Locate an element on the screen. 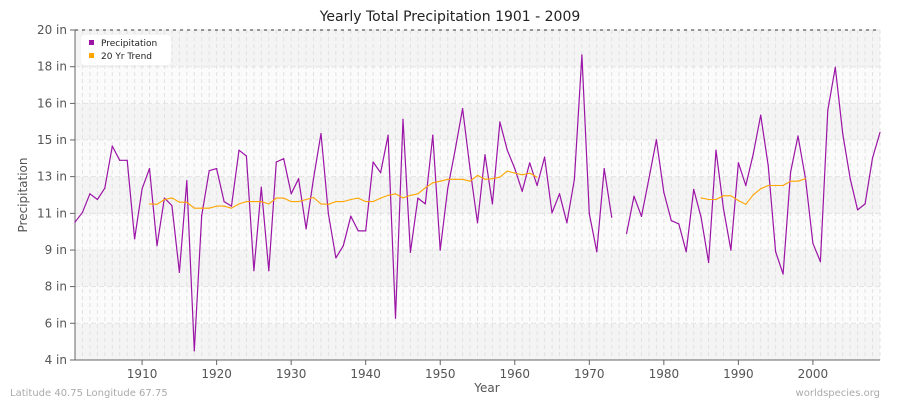 The width and height of the screenshot is (900, 400). y-tick-label: 15 in is located at coordinates (52, 140).